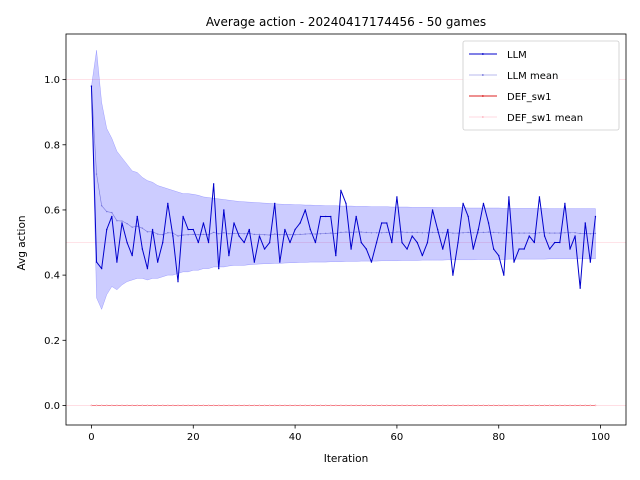 Image resolution: width=640 pixels, height=480 pixels. I want to click on legend: LLM LLM mean DEF_sw1 DEF_sw1 mean, so click(541, 85).